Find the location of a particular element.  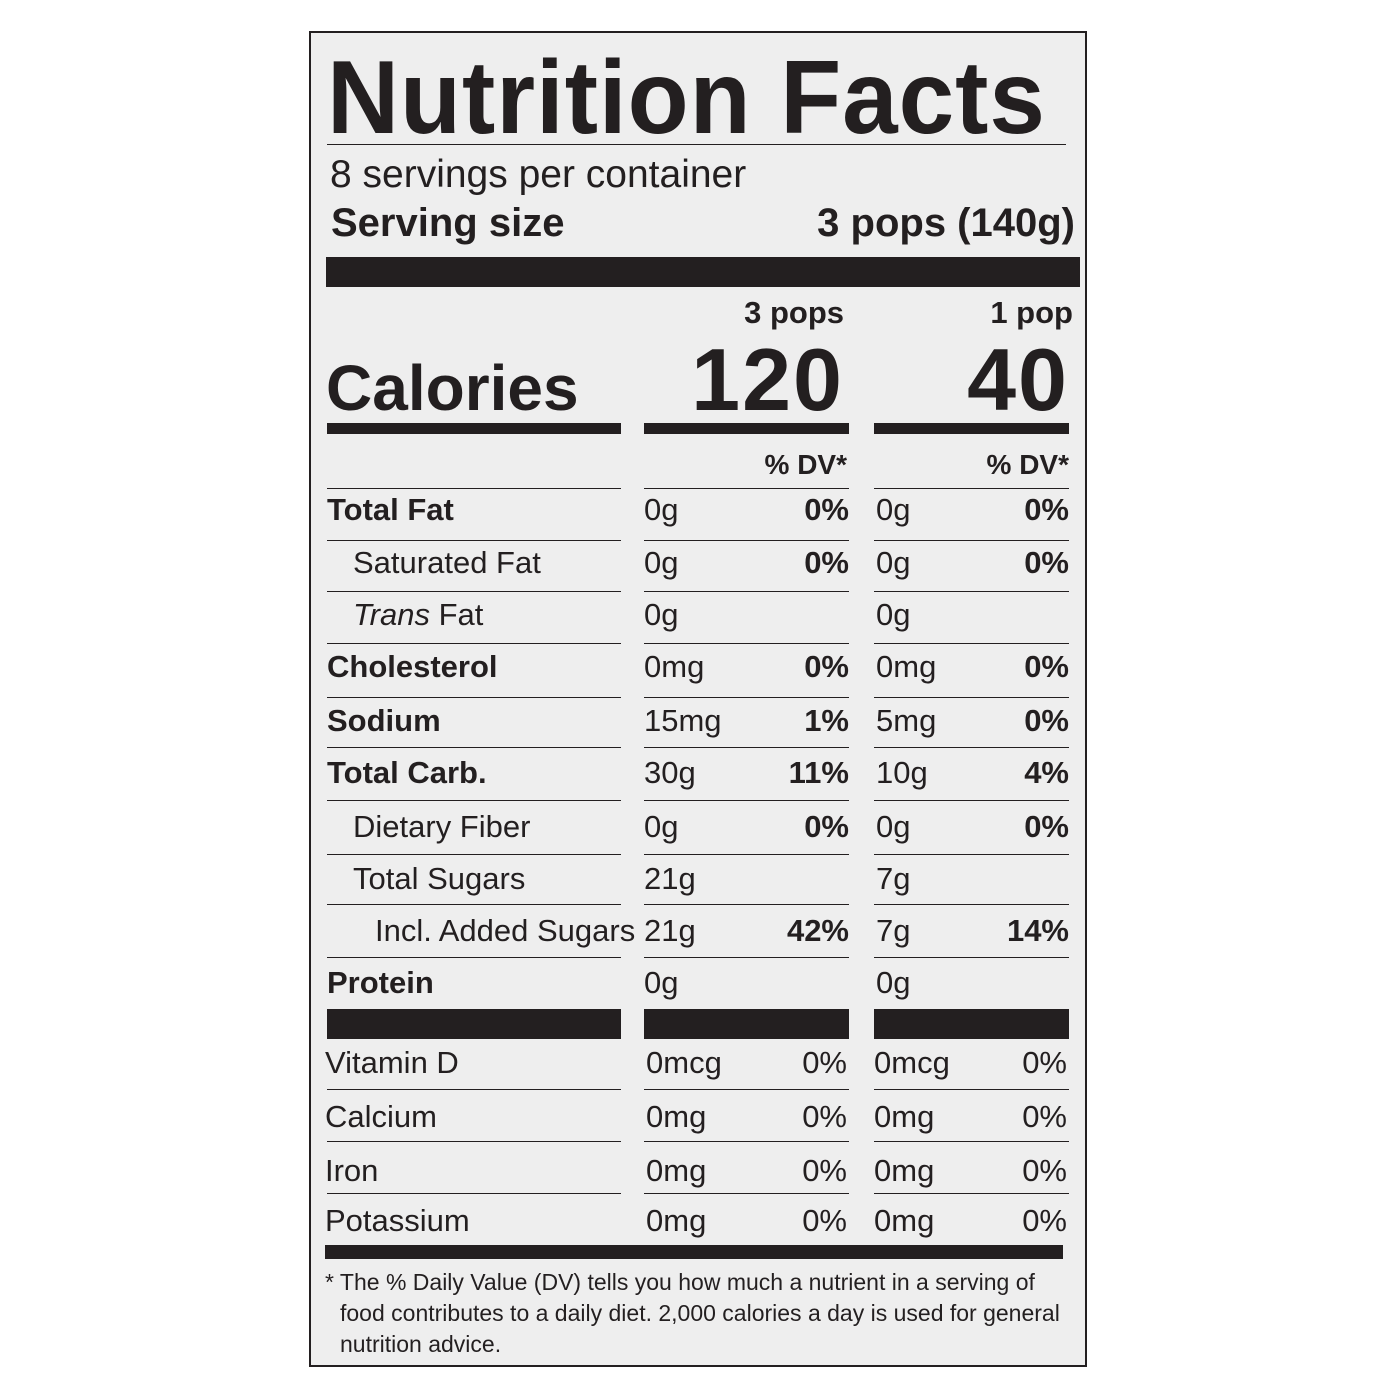

nutrient-name: Saturated Fat is located at coordinates (447, 562).